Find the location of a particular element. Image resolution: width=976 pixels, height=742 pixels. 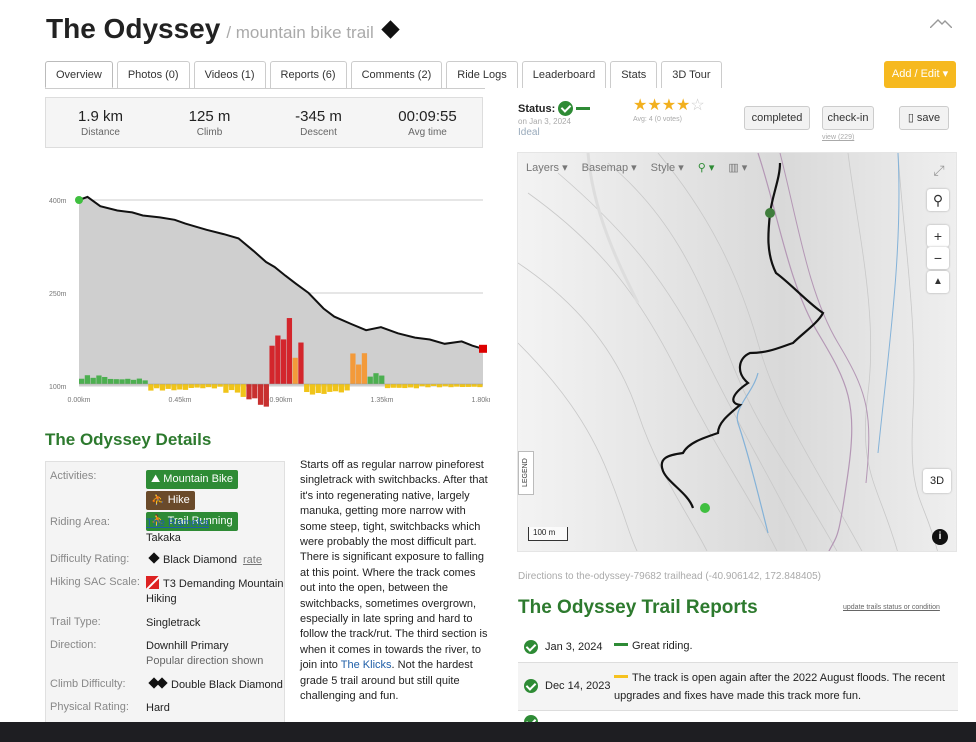

view-checkins-link: view (229) is located at coordinates (838, 137).